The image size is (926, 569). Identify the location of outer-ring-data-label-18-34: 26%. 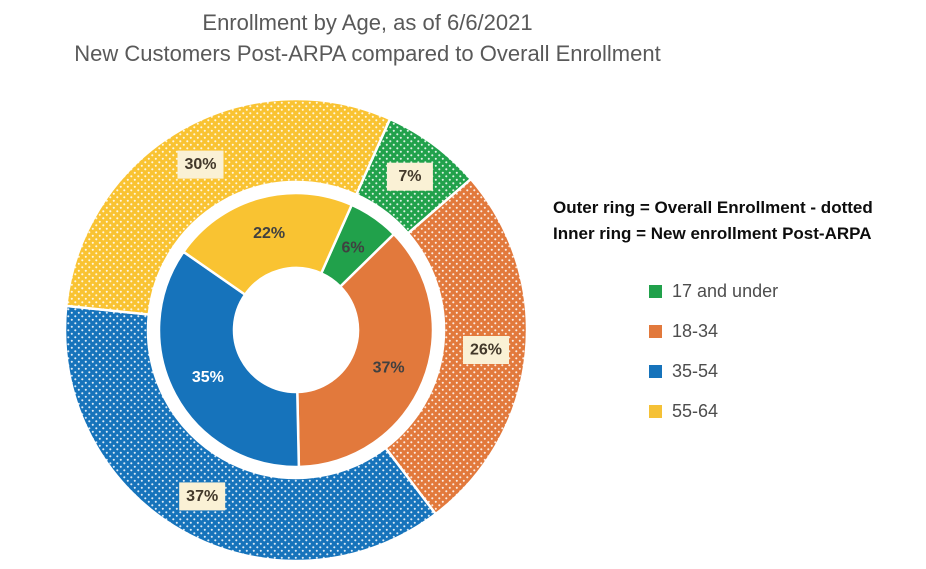
(486, 350).